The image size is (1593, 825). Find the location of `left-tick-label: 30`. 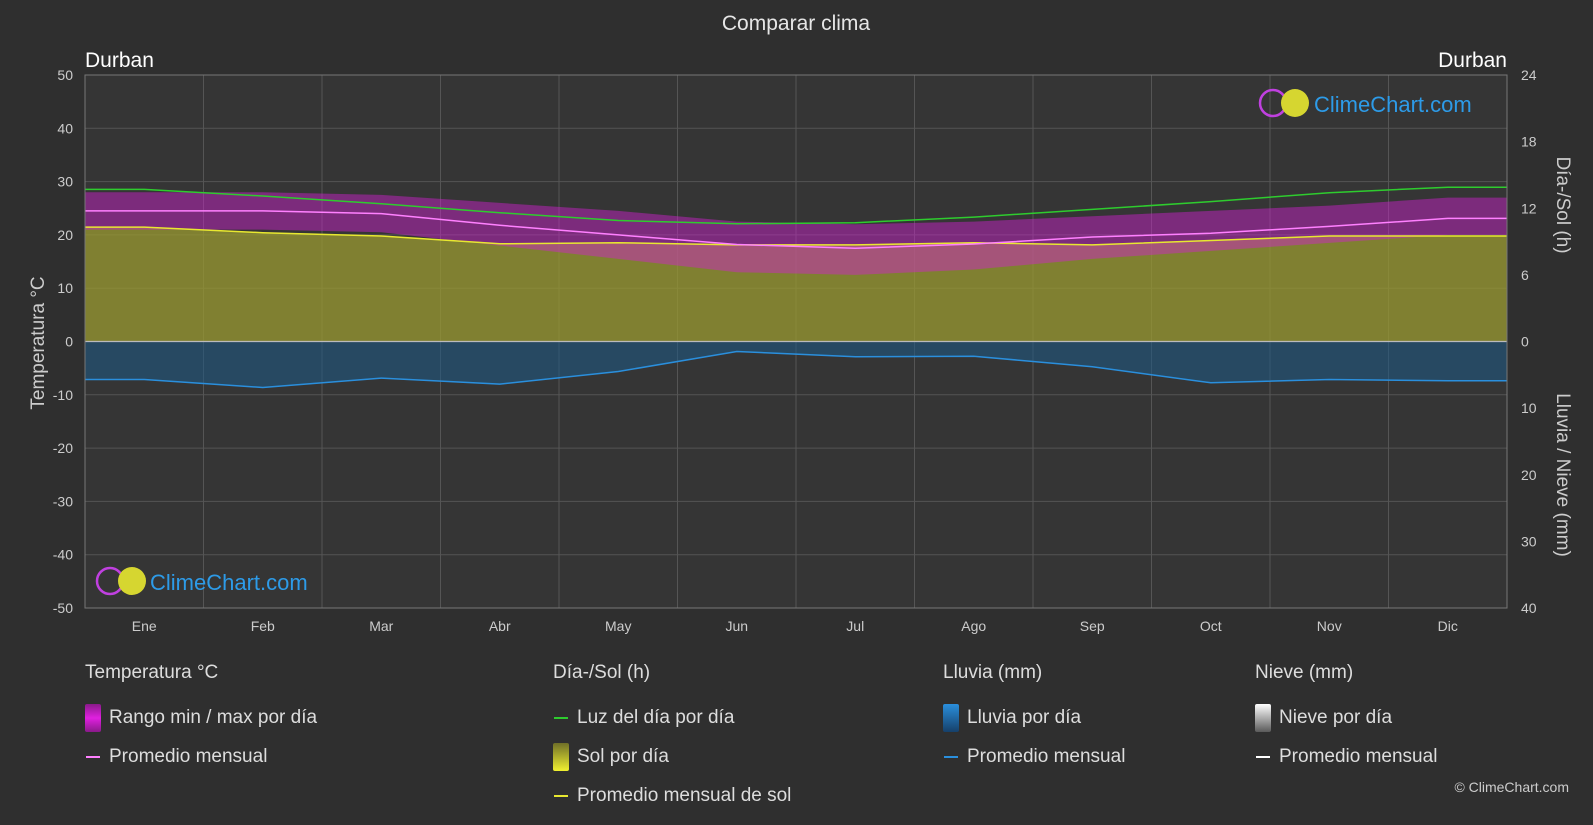

left-tick-label: 30 is located at coordinates (65, 182).